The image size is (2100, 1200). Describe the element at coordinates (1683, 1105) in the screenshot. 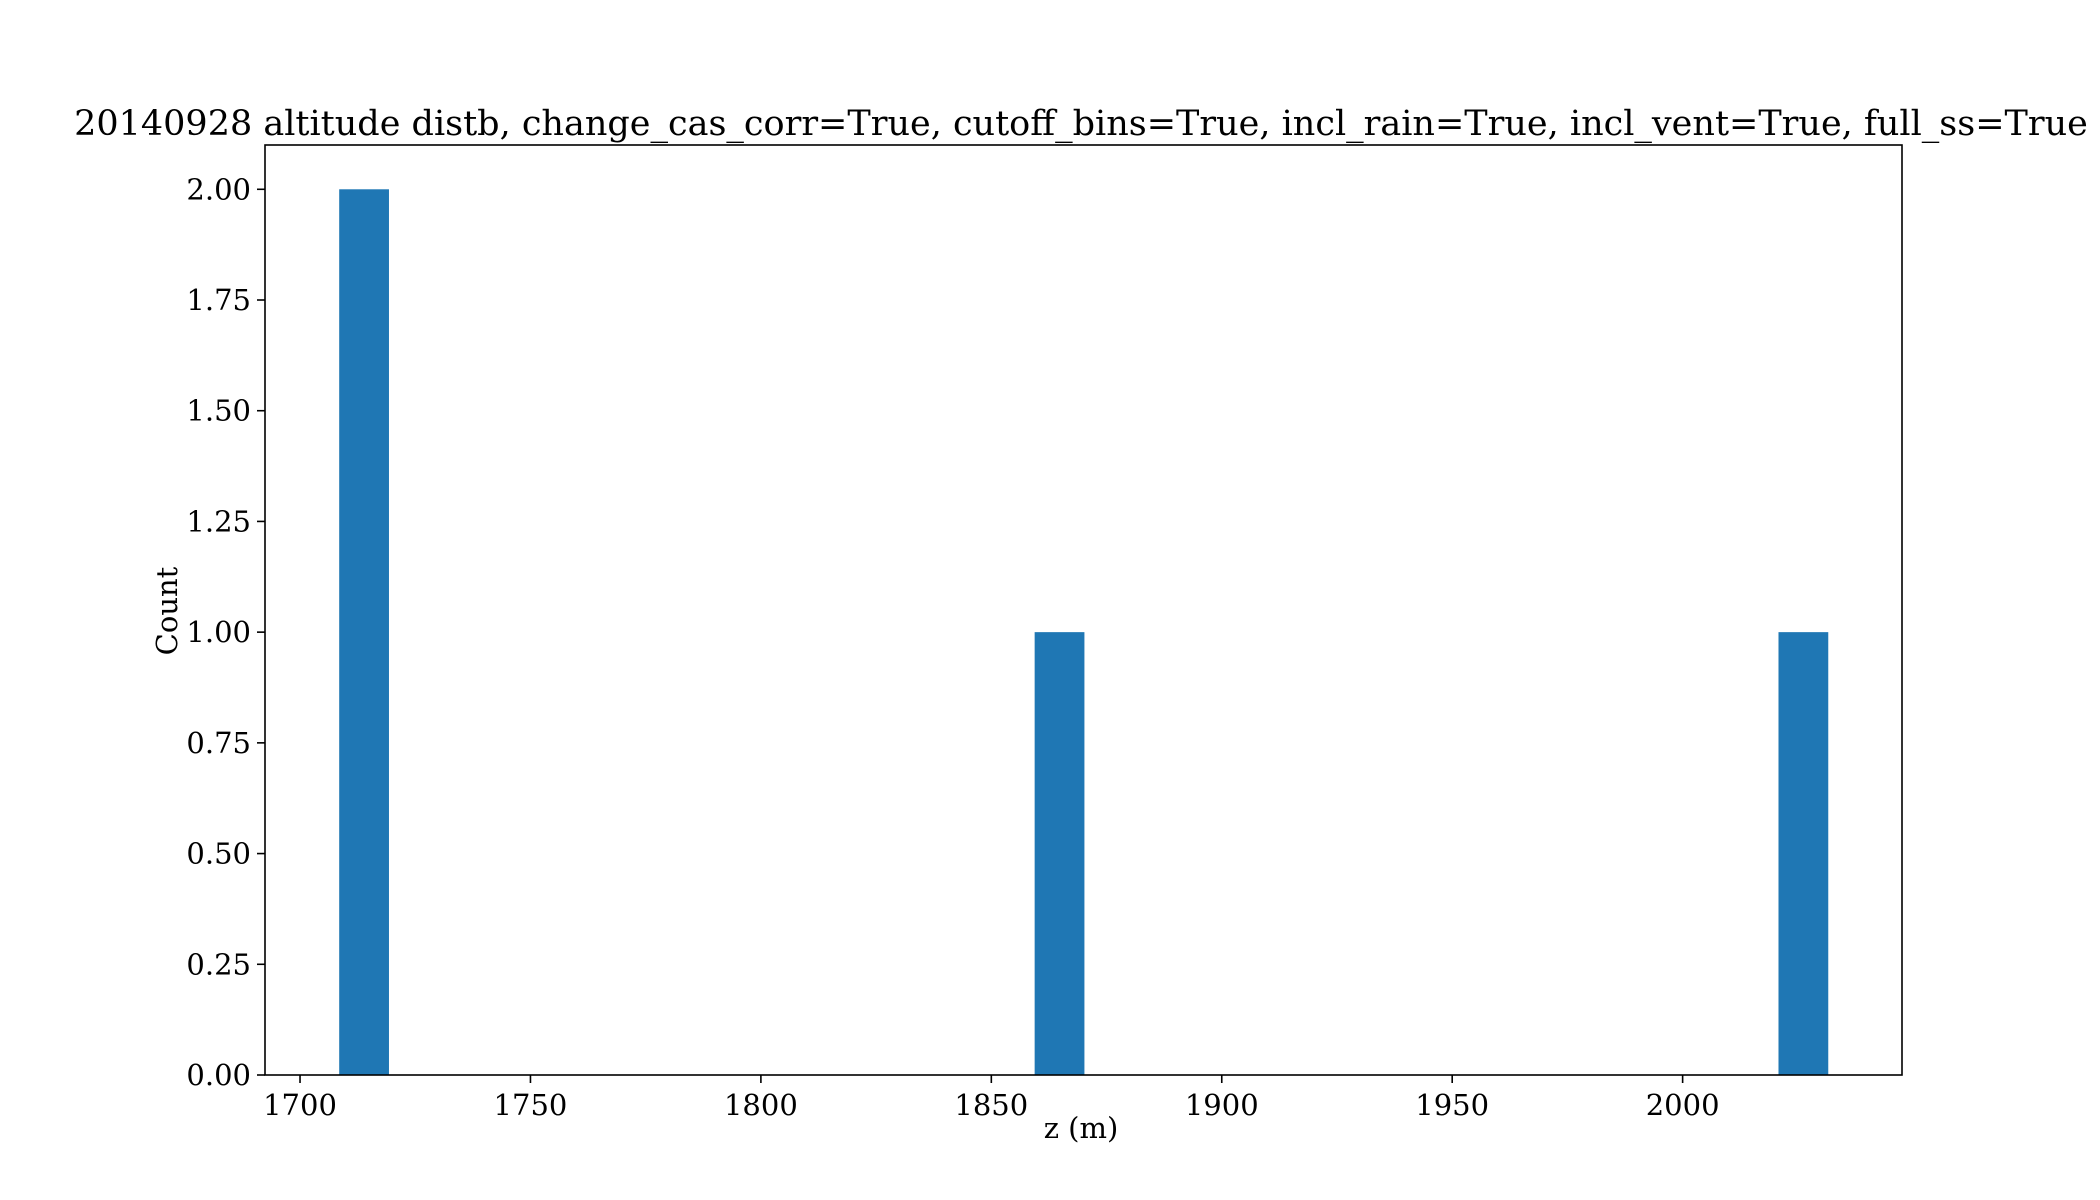

I see `x-tick-label-2000: 2000` at that location.